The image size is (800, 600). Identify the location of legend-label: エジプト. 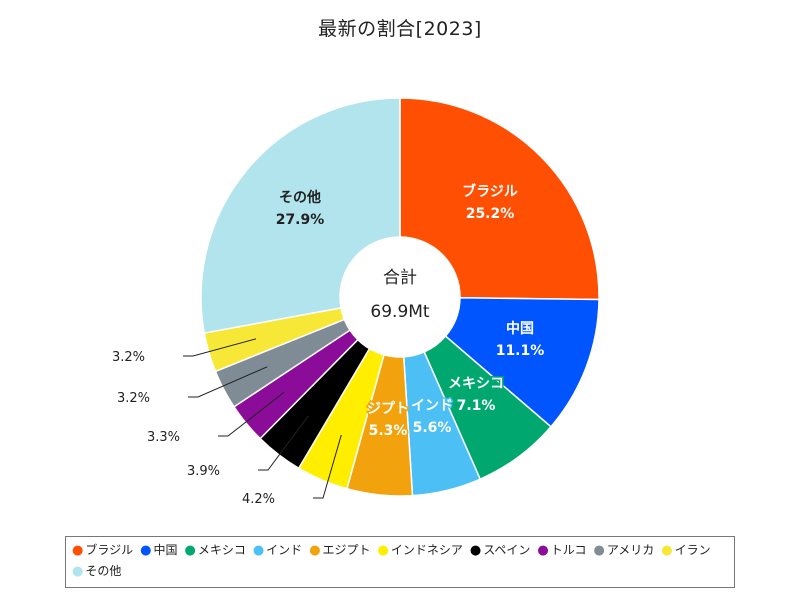
(346, 550).